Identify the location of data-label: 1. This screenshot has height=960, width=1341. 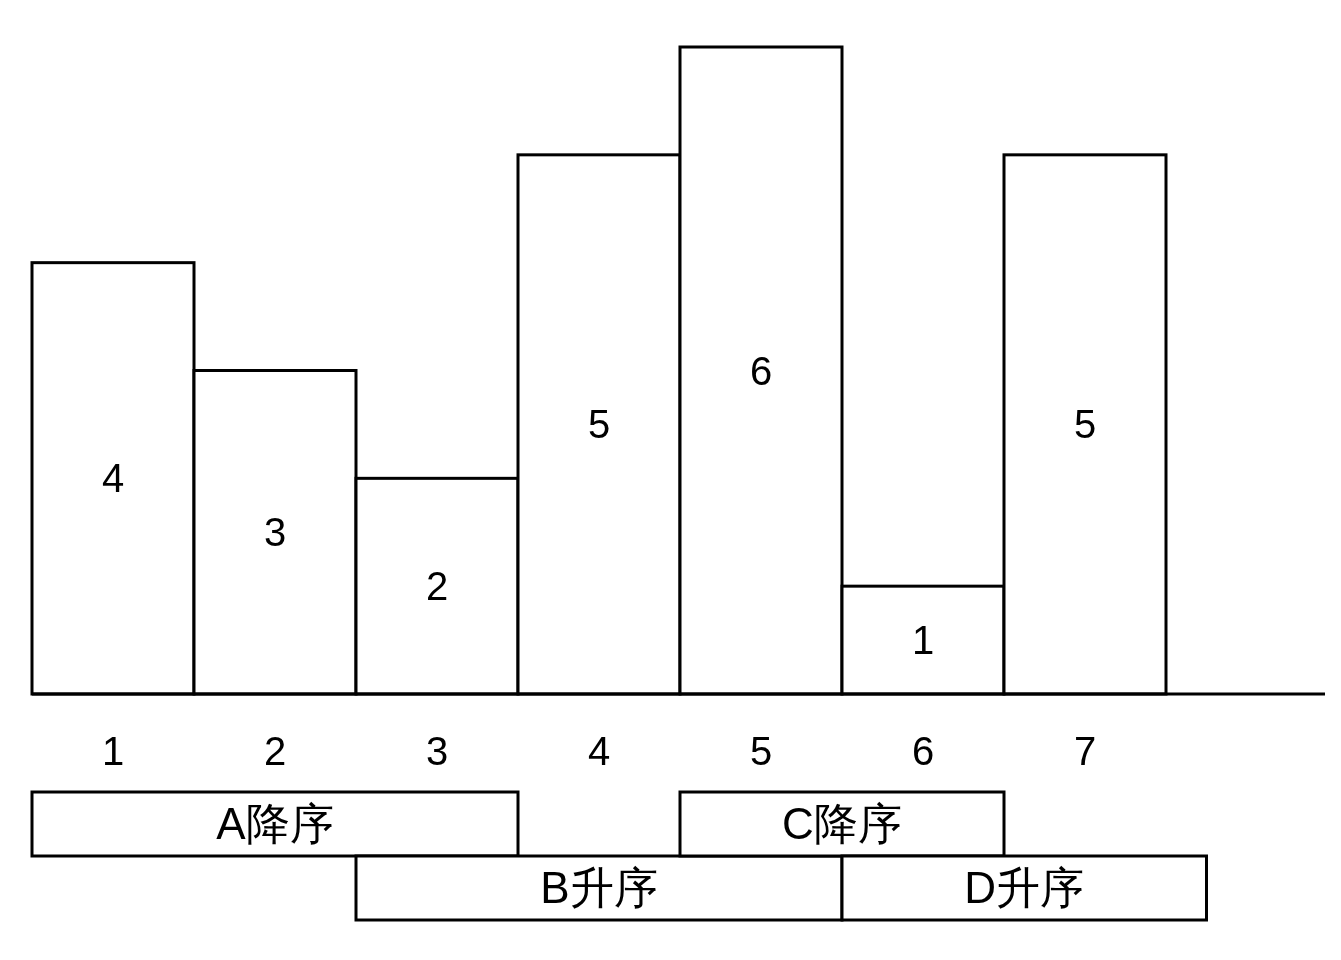
(923, 640).